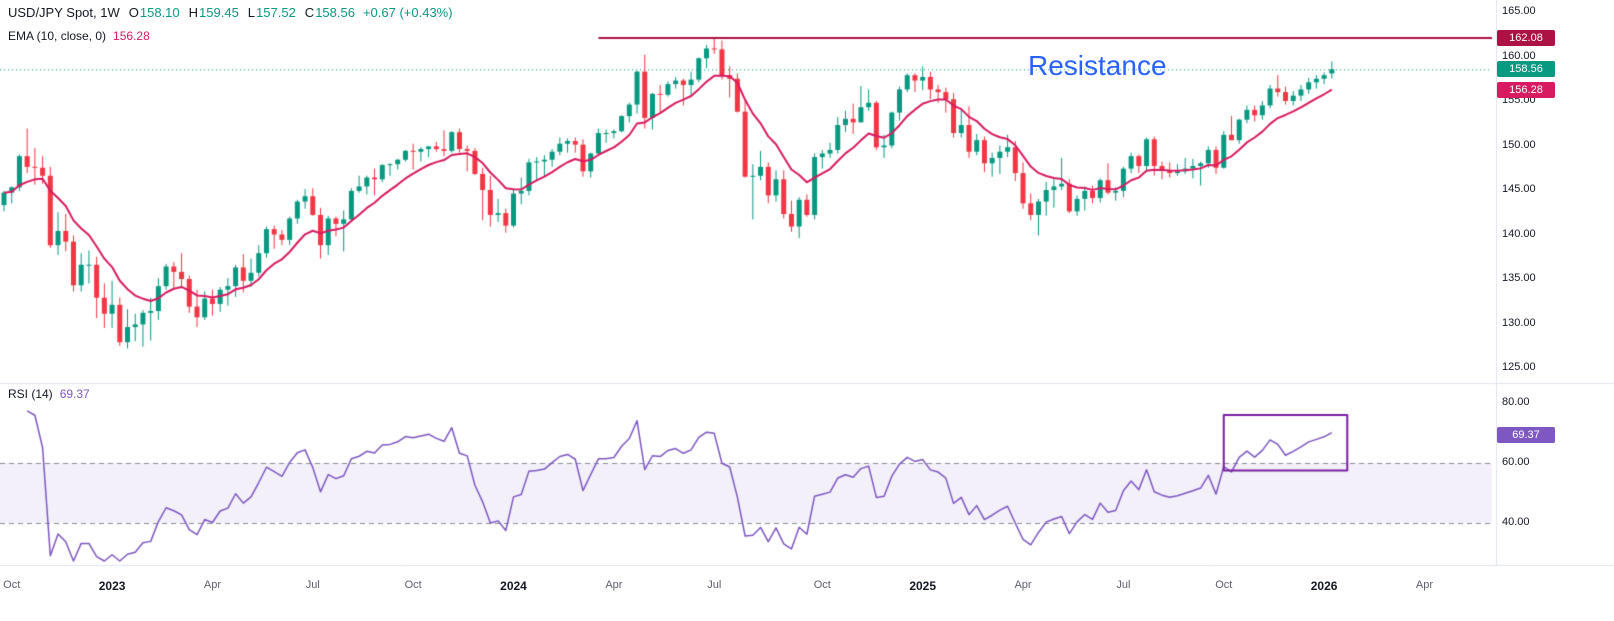  I want to click on rsi-label: RSI (14), so click(30, 394).